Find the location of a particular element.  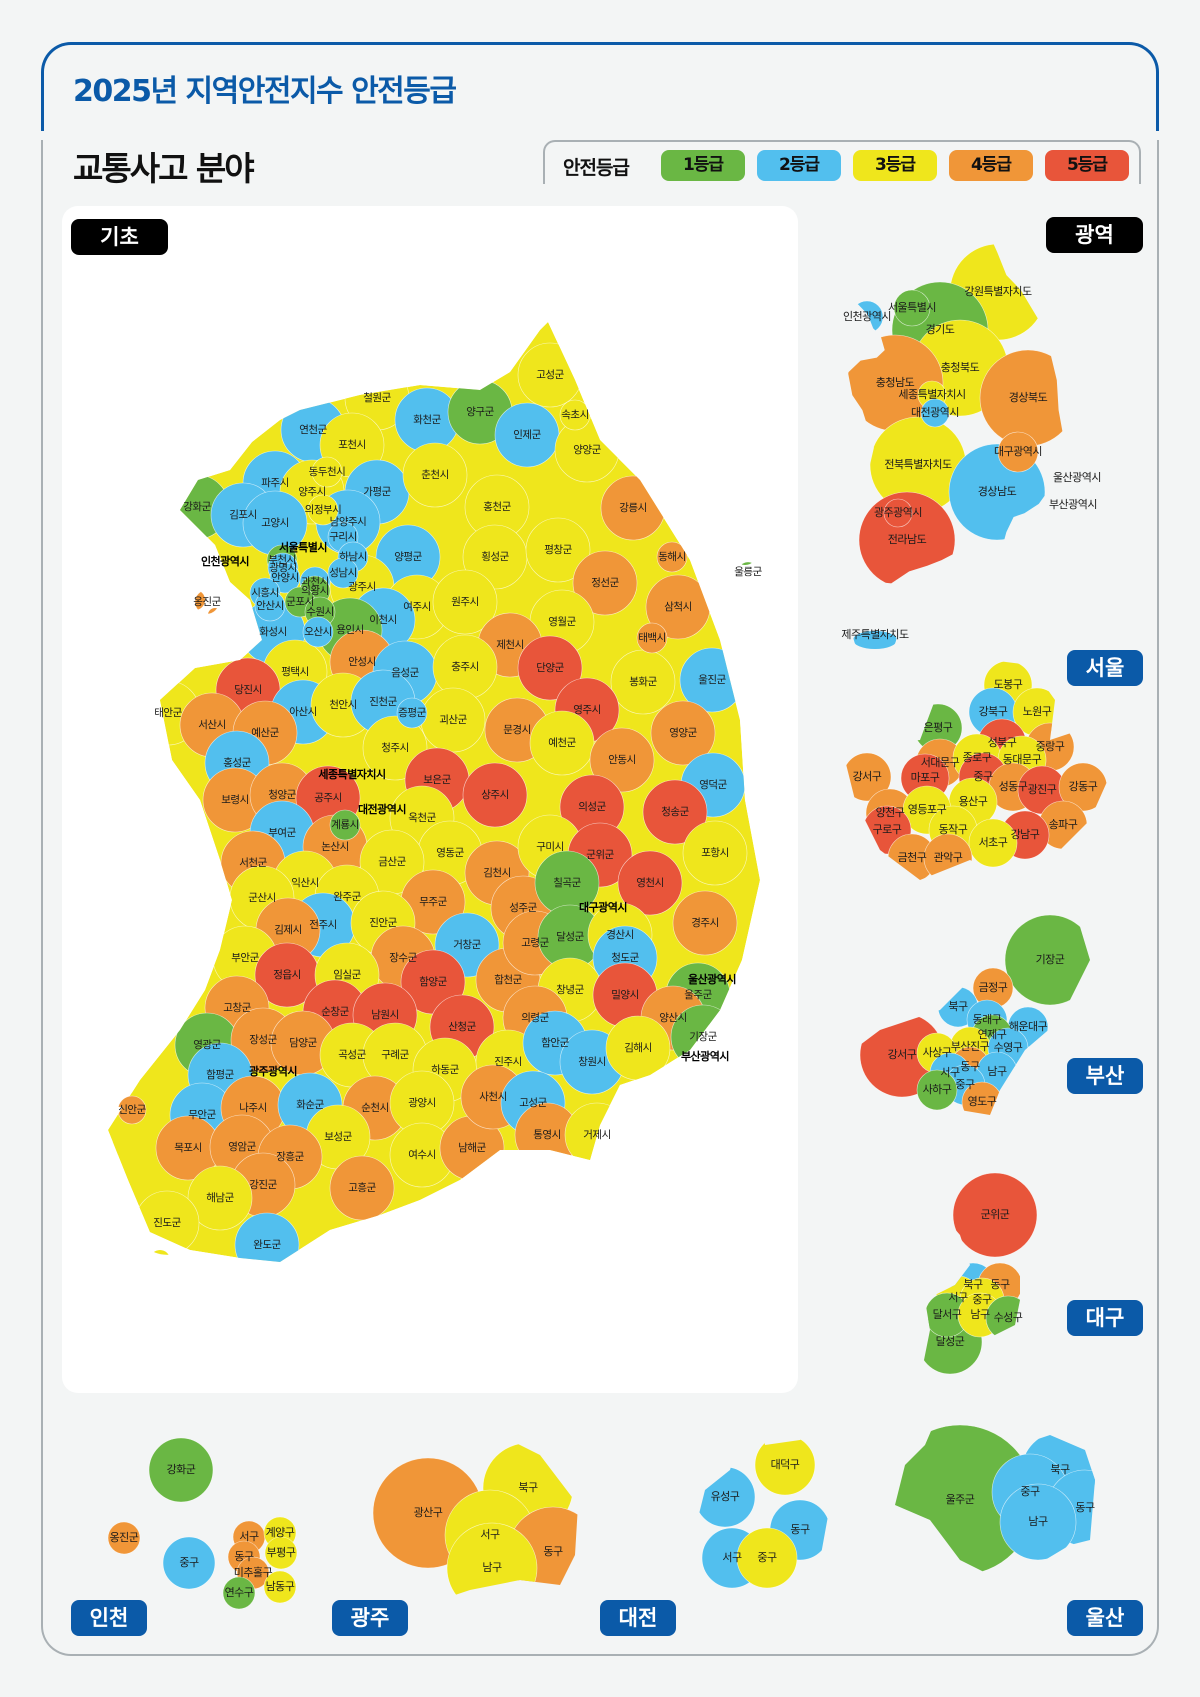

region-label: 논산시 is located at coordinates (334, 847).